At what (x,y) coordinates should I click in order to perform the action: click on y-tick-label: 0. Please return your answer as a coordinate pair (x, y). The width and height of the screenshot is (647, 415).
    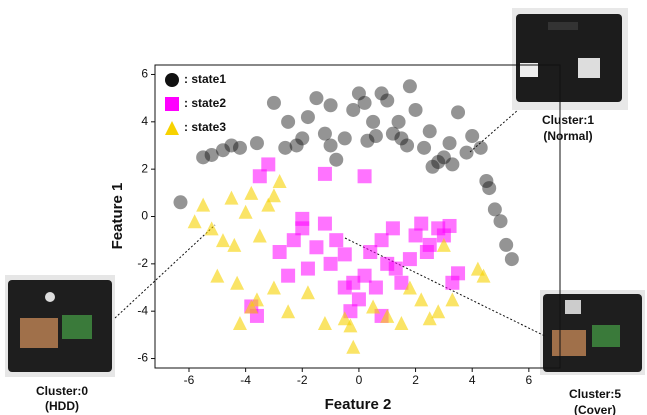
    Looking at the image, I should click on (144, 216).